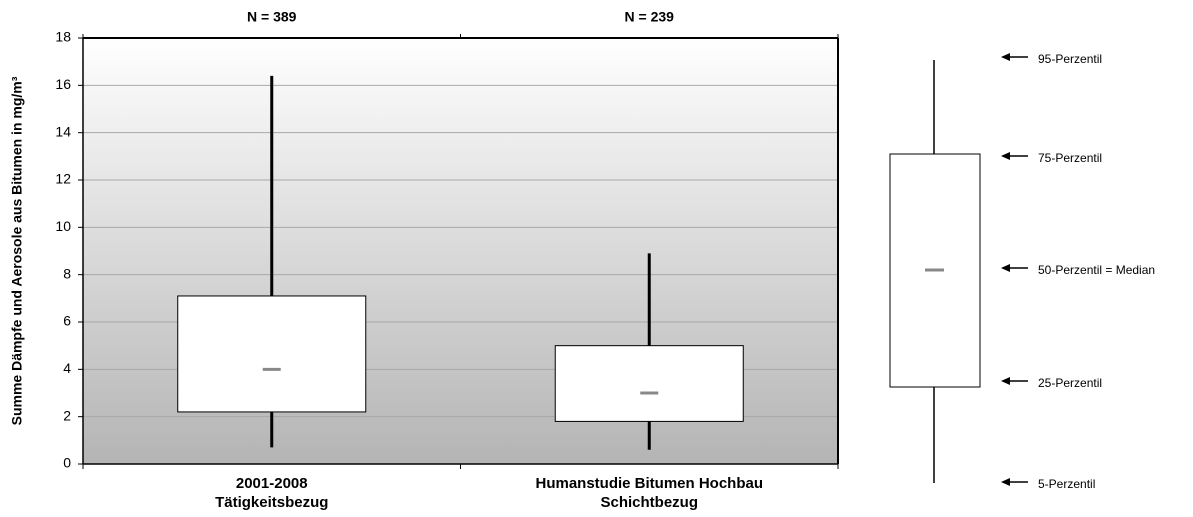 This screenshot has height=517, width=1193. Describe the element at coordinates (650, 17) in the screenshot. I see `n-label: N = 239` at that location.